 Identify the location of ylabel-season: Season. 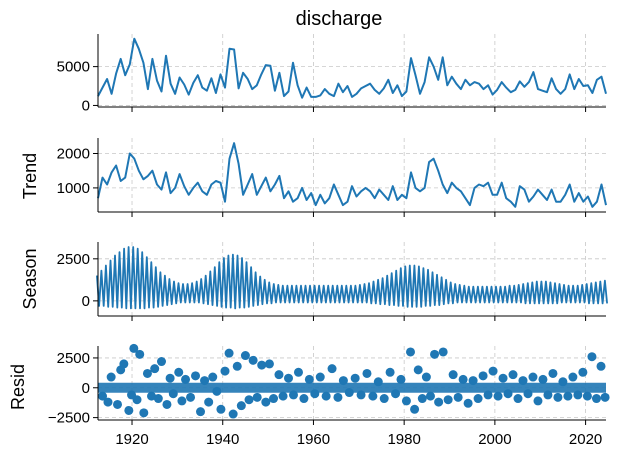
(30, 278).